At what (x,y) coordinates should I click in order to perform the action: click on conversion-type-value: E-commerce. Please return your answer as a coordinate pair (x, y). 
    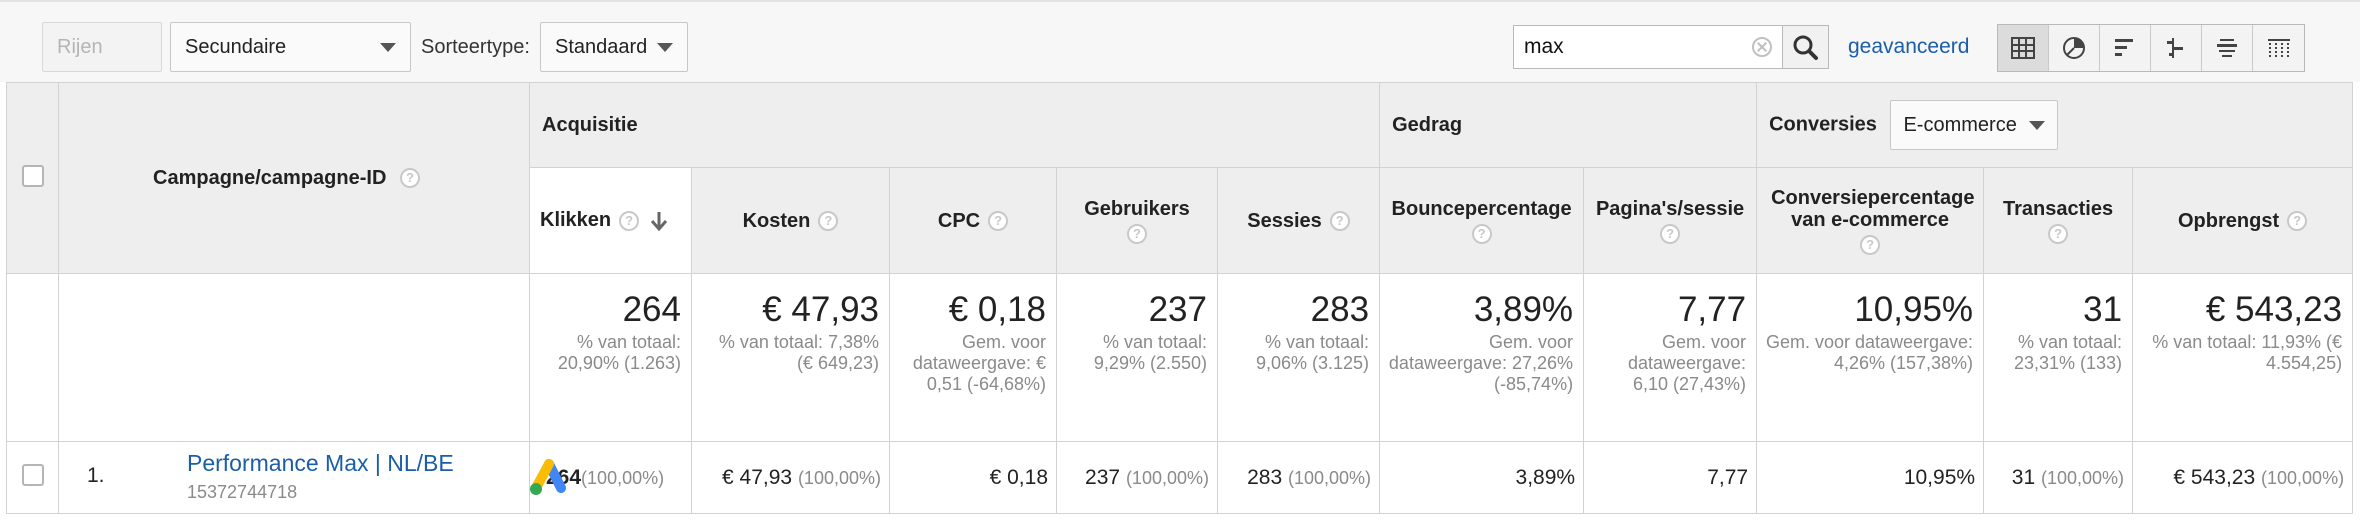
    Looking at the image, I should click on (1960, 125).